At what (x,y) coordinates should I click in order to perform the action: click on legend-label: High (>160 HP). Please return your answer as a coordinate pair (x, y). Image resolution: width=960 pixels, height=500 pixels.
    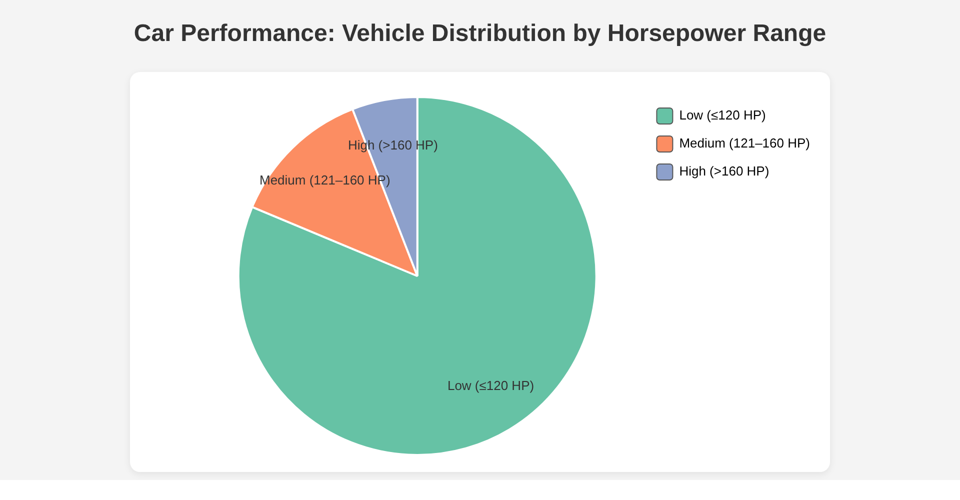
    Looking at the image, I should click on (724, 171).